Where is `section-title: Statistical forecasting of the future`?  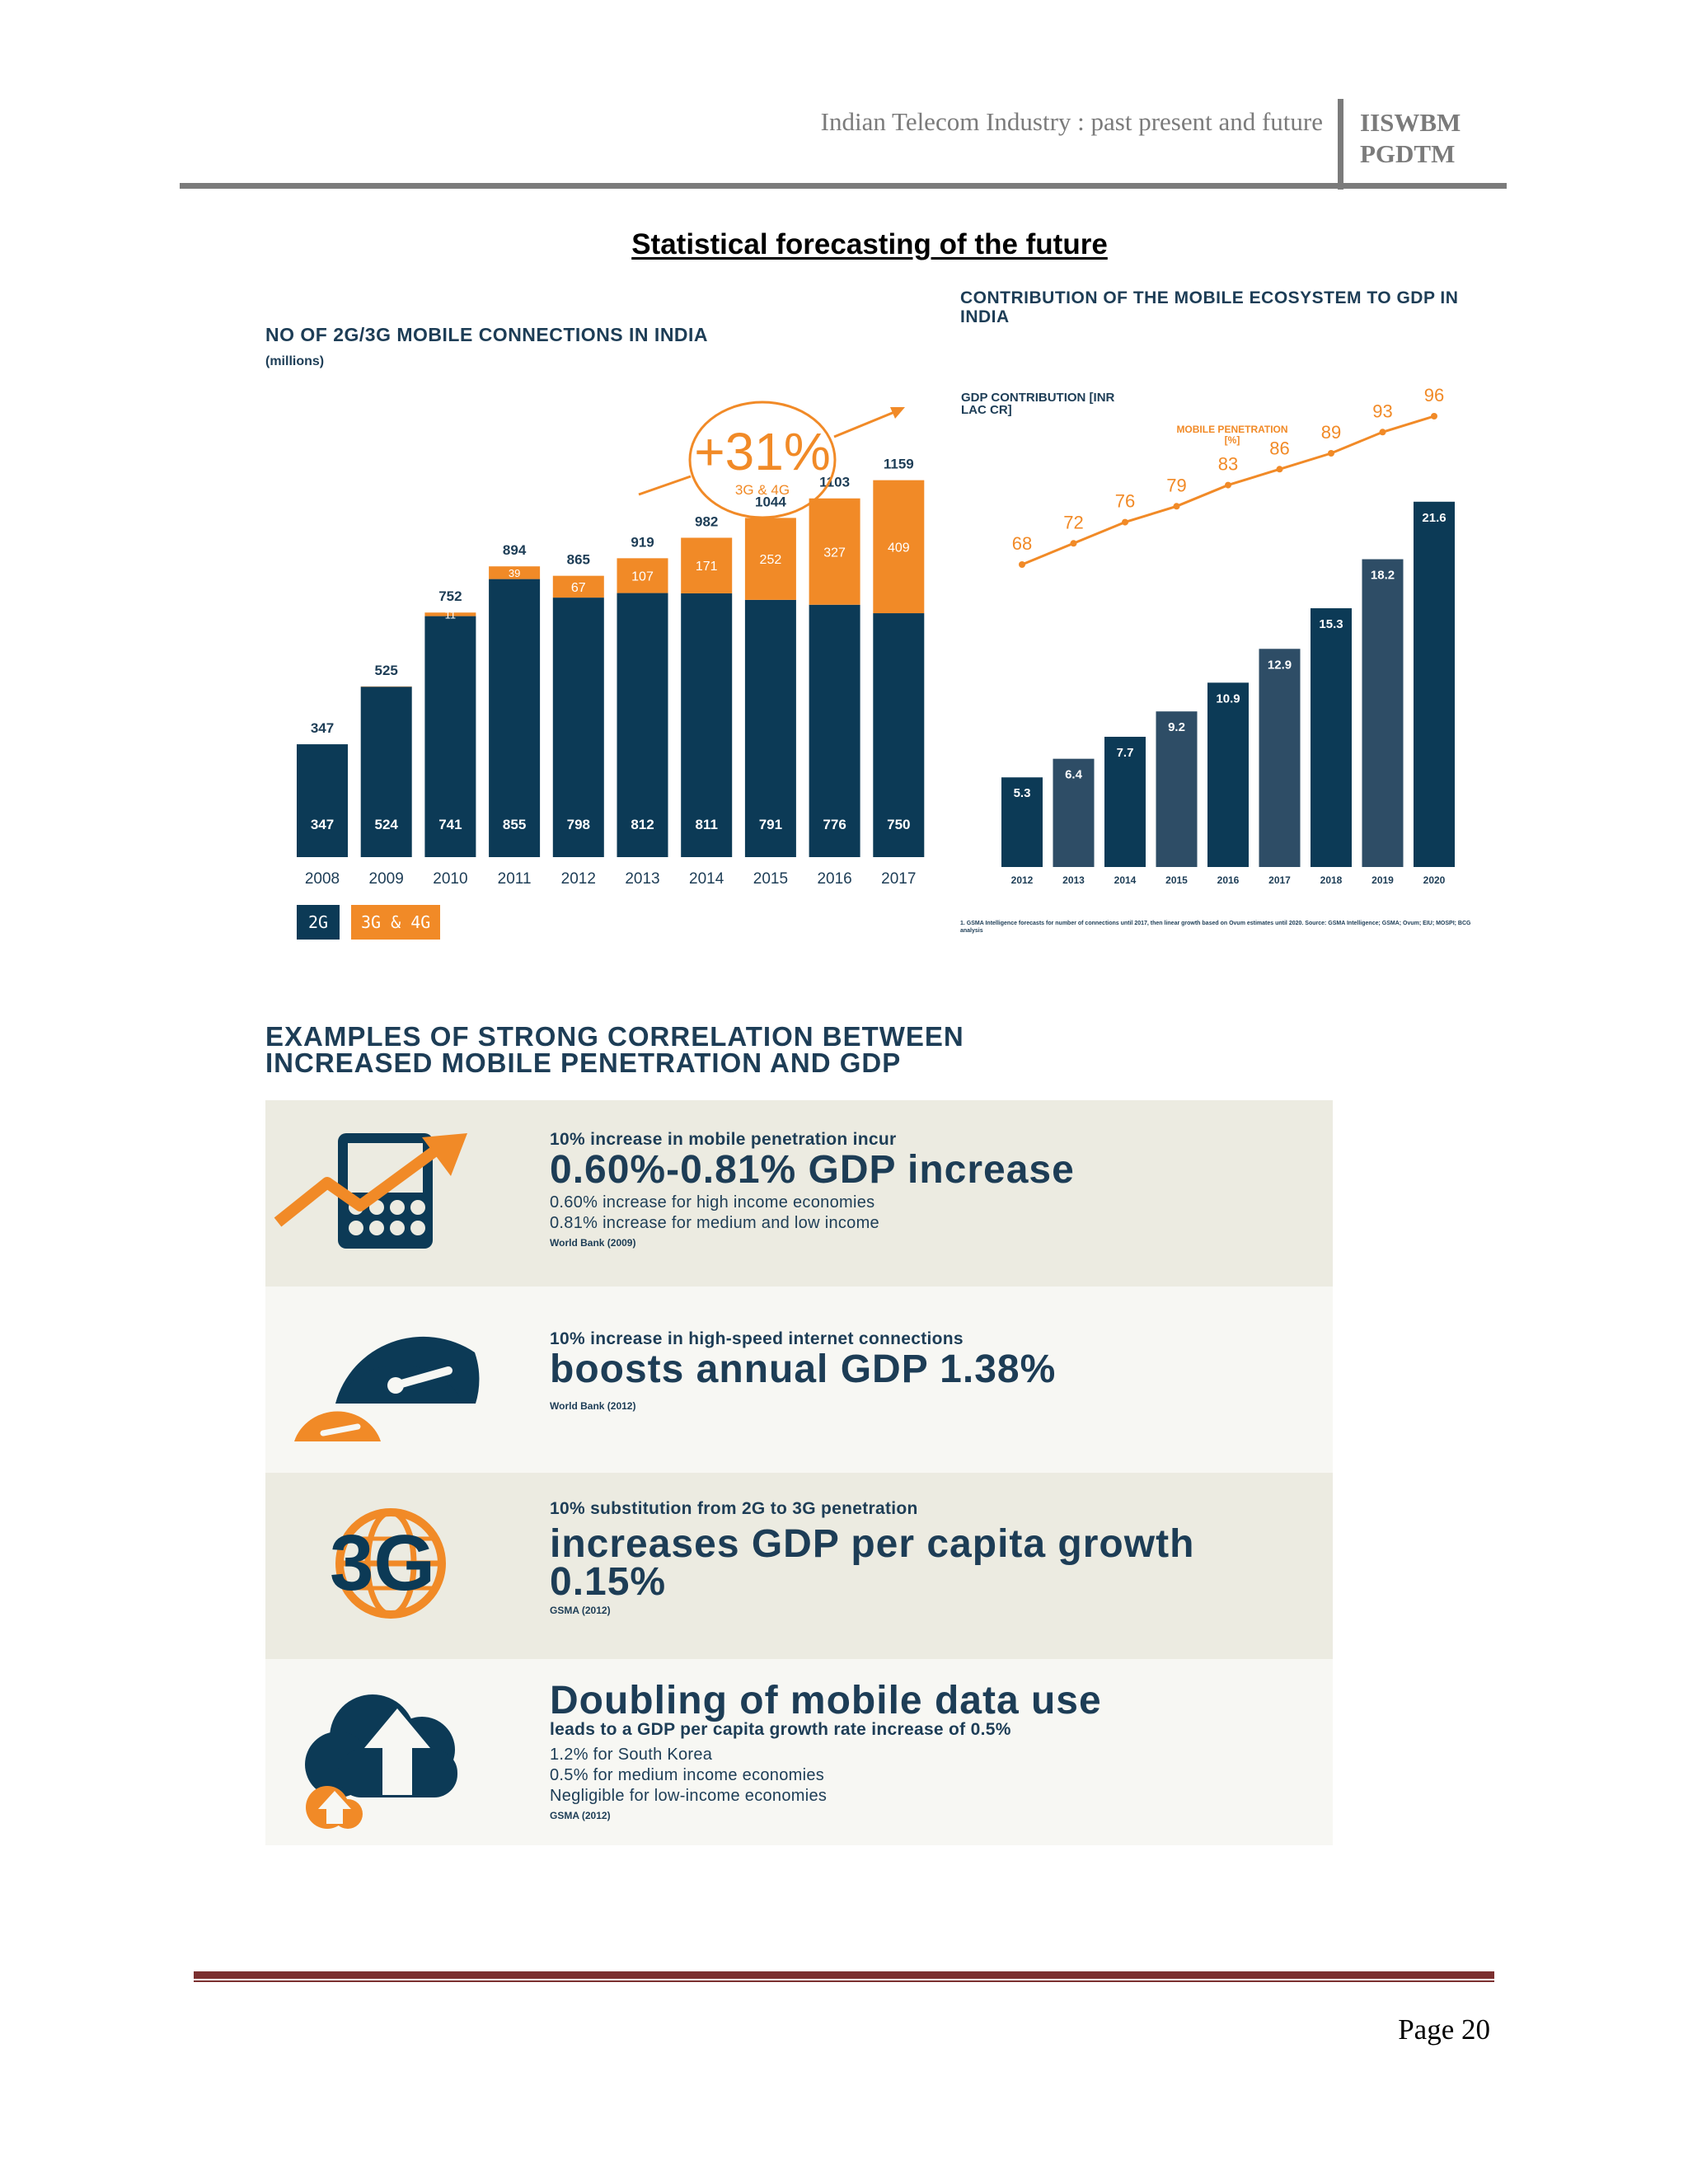 section-title: Statistical forecasting of the future is located at coordinates (870, 244).